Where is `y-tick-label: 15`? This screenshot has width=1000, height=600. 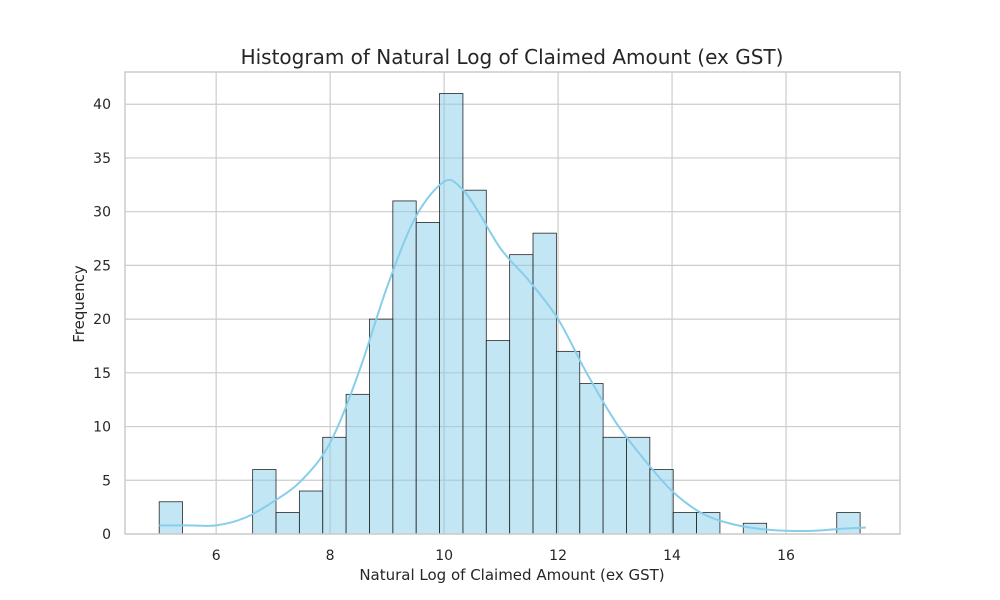 y-tick-label: 15 is located at coordinates (102, 374).